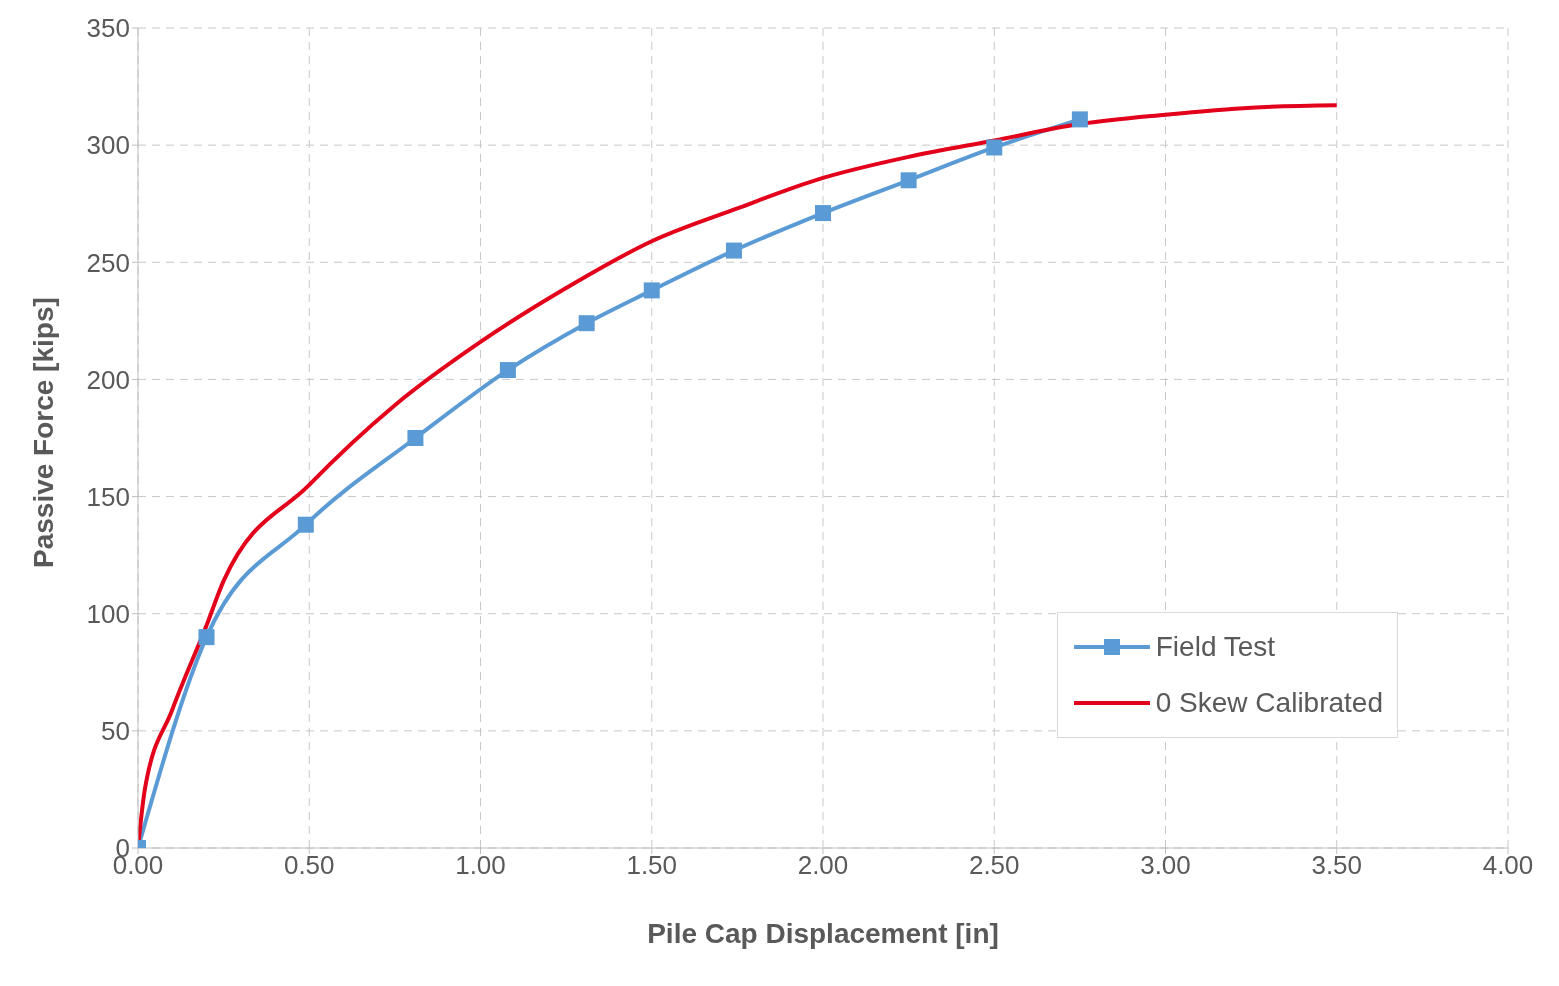 The image size is (1559, 986). What do you see at coordinates (823, 865) in the screenshot?
I see `x-tick-label: 2.00` at bounding box center [823, 865].